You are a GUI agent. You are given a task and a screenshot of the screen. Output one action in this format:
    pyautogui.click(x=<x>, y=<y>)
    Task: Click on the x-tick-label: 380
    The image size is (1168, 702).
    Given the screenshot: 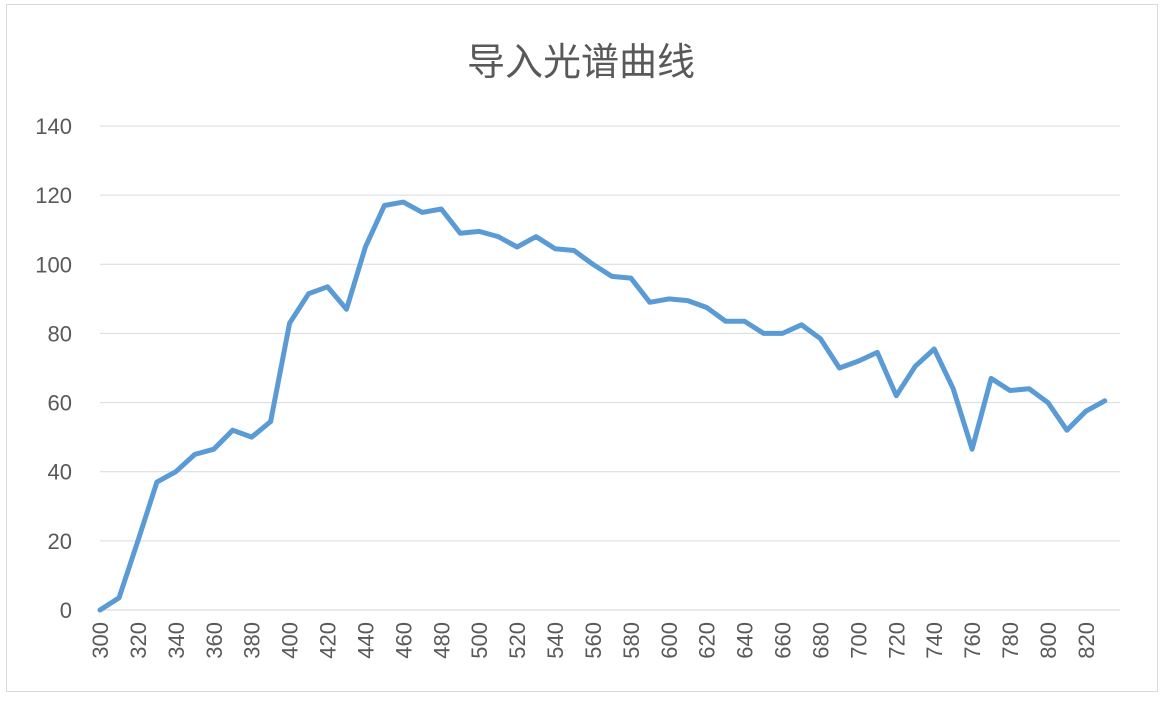 What is the action you would take?
    pyautogui.click(x=252, y=640)
    